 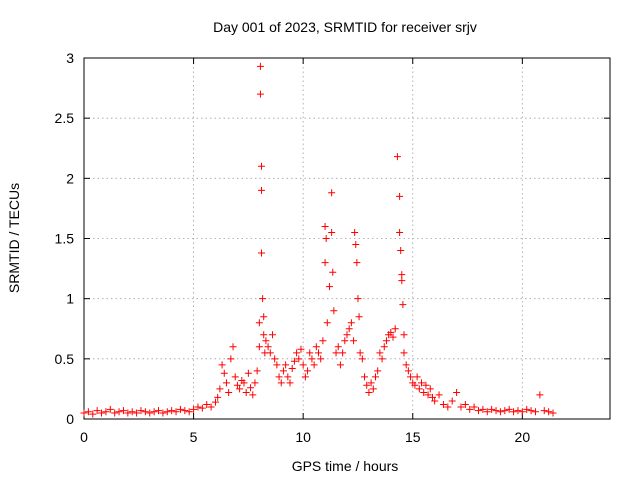 What do you see at coordinates (413, 437) in the screenshot?
I see `x-tick-label: 15` at bounding box center [413, 437].